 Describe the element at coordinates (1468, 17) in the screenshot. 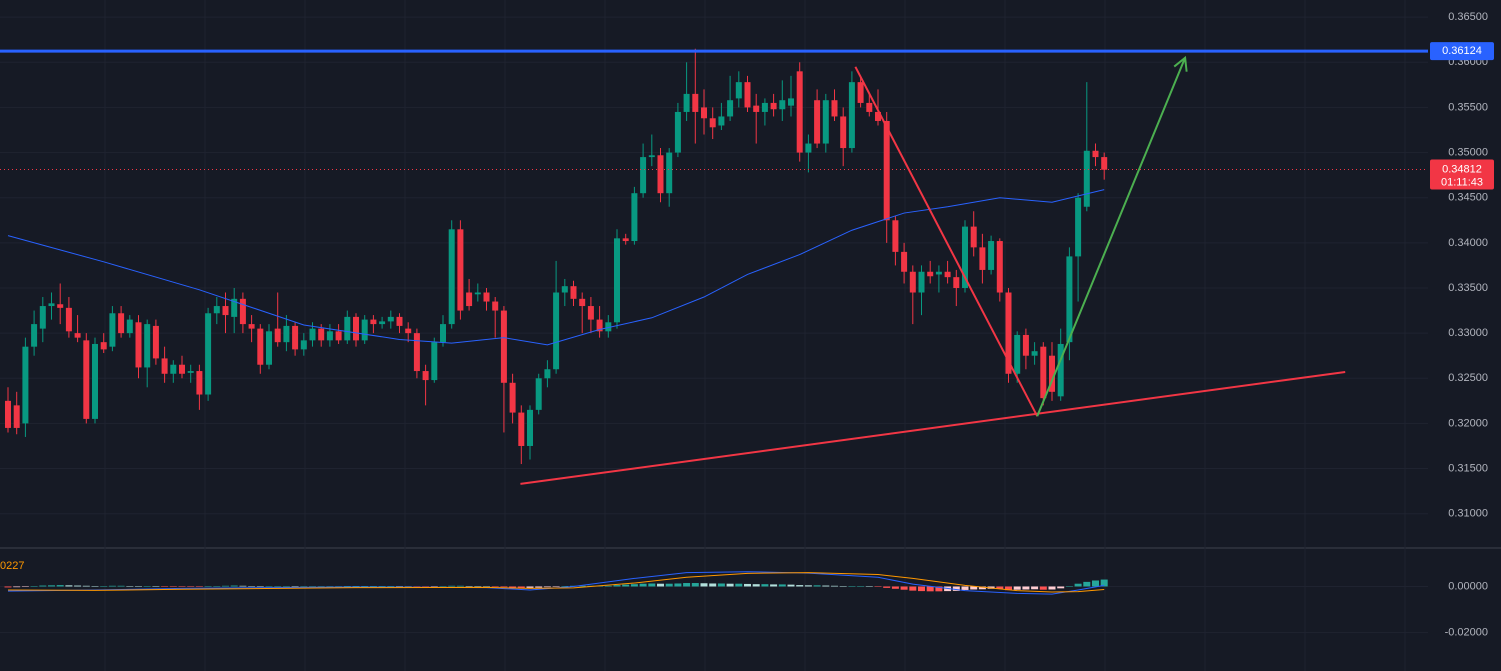

I see `y-tick-label: 0.36500` at that location.